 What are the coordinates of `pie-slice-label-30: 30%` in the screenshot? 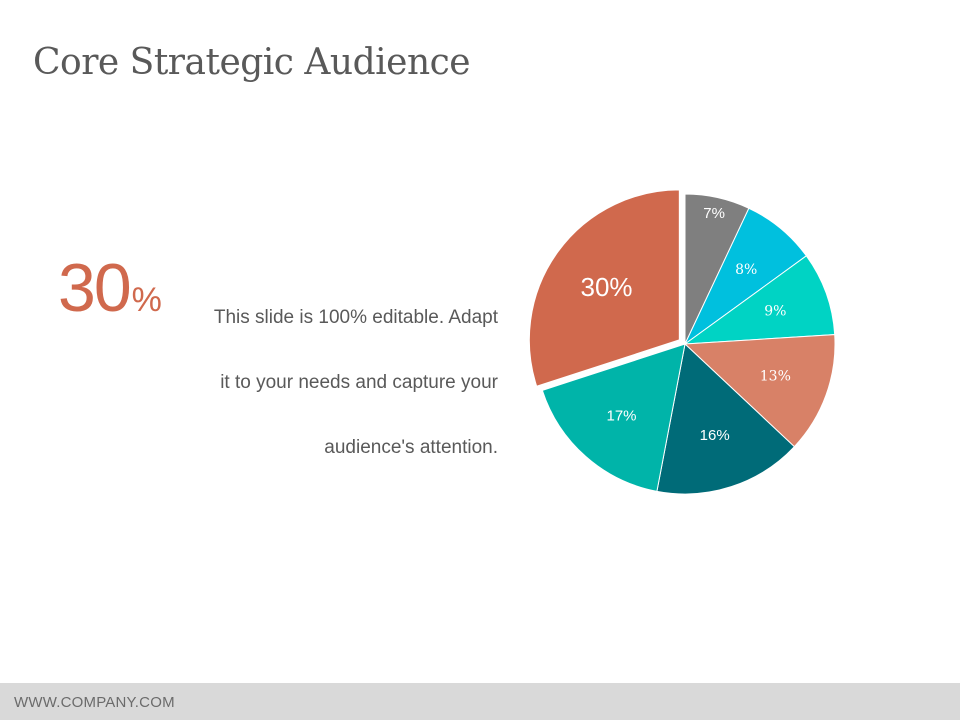 It's located at (607, 287).